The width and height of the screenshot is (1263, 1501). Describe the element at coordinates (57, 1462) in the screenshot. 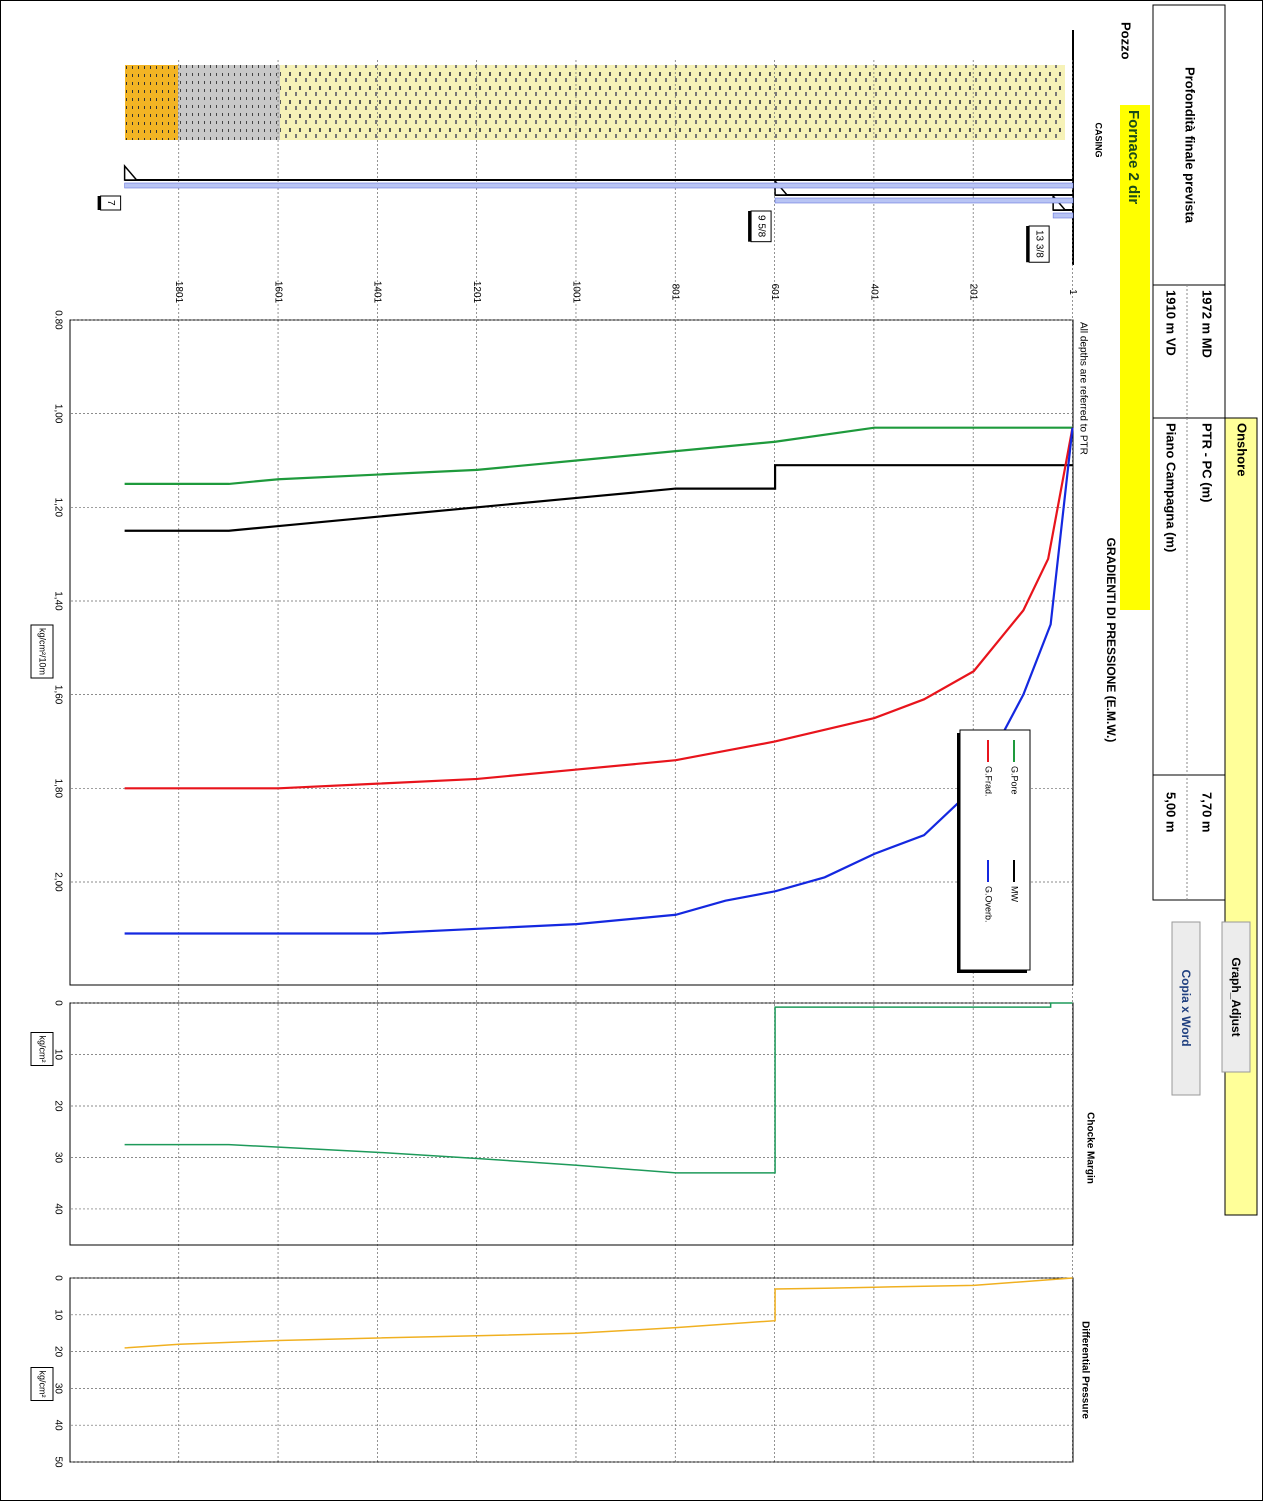

I see `value-tick-label: 50` at that location.